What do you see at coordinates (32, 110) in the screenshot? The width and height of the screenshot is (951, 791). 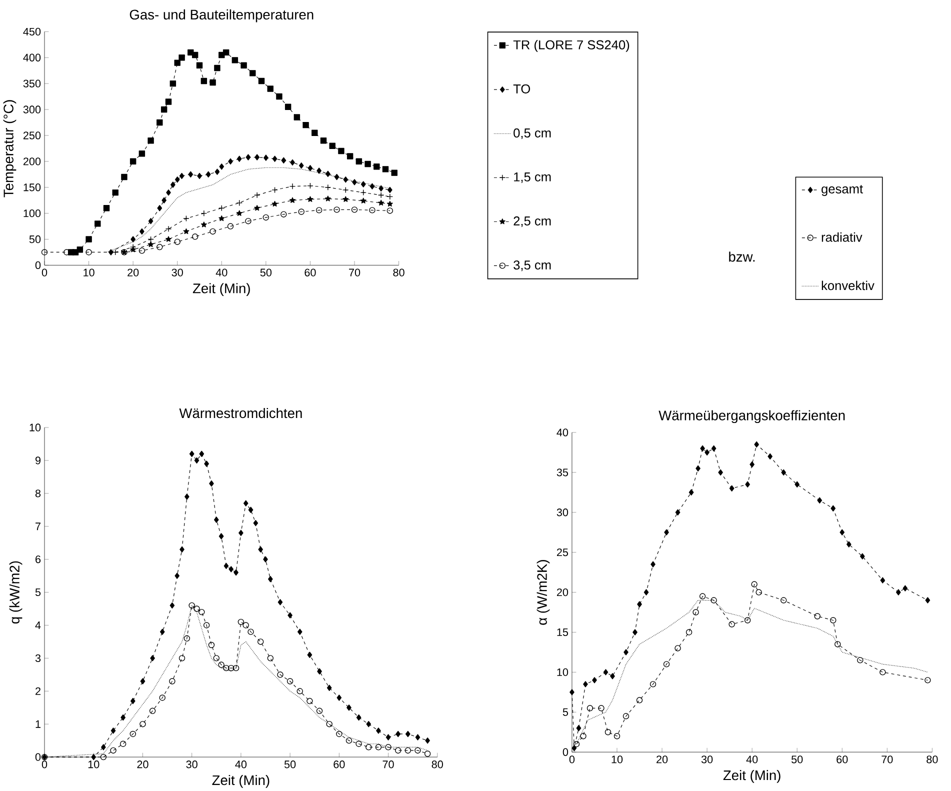 I see `y-tick-label: 300` at bounding box center [32, 110].